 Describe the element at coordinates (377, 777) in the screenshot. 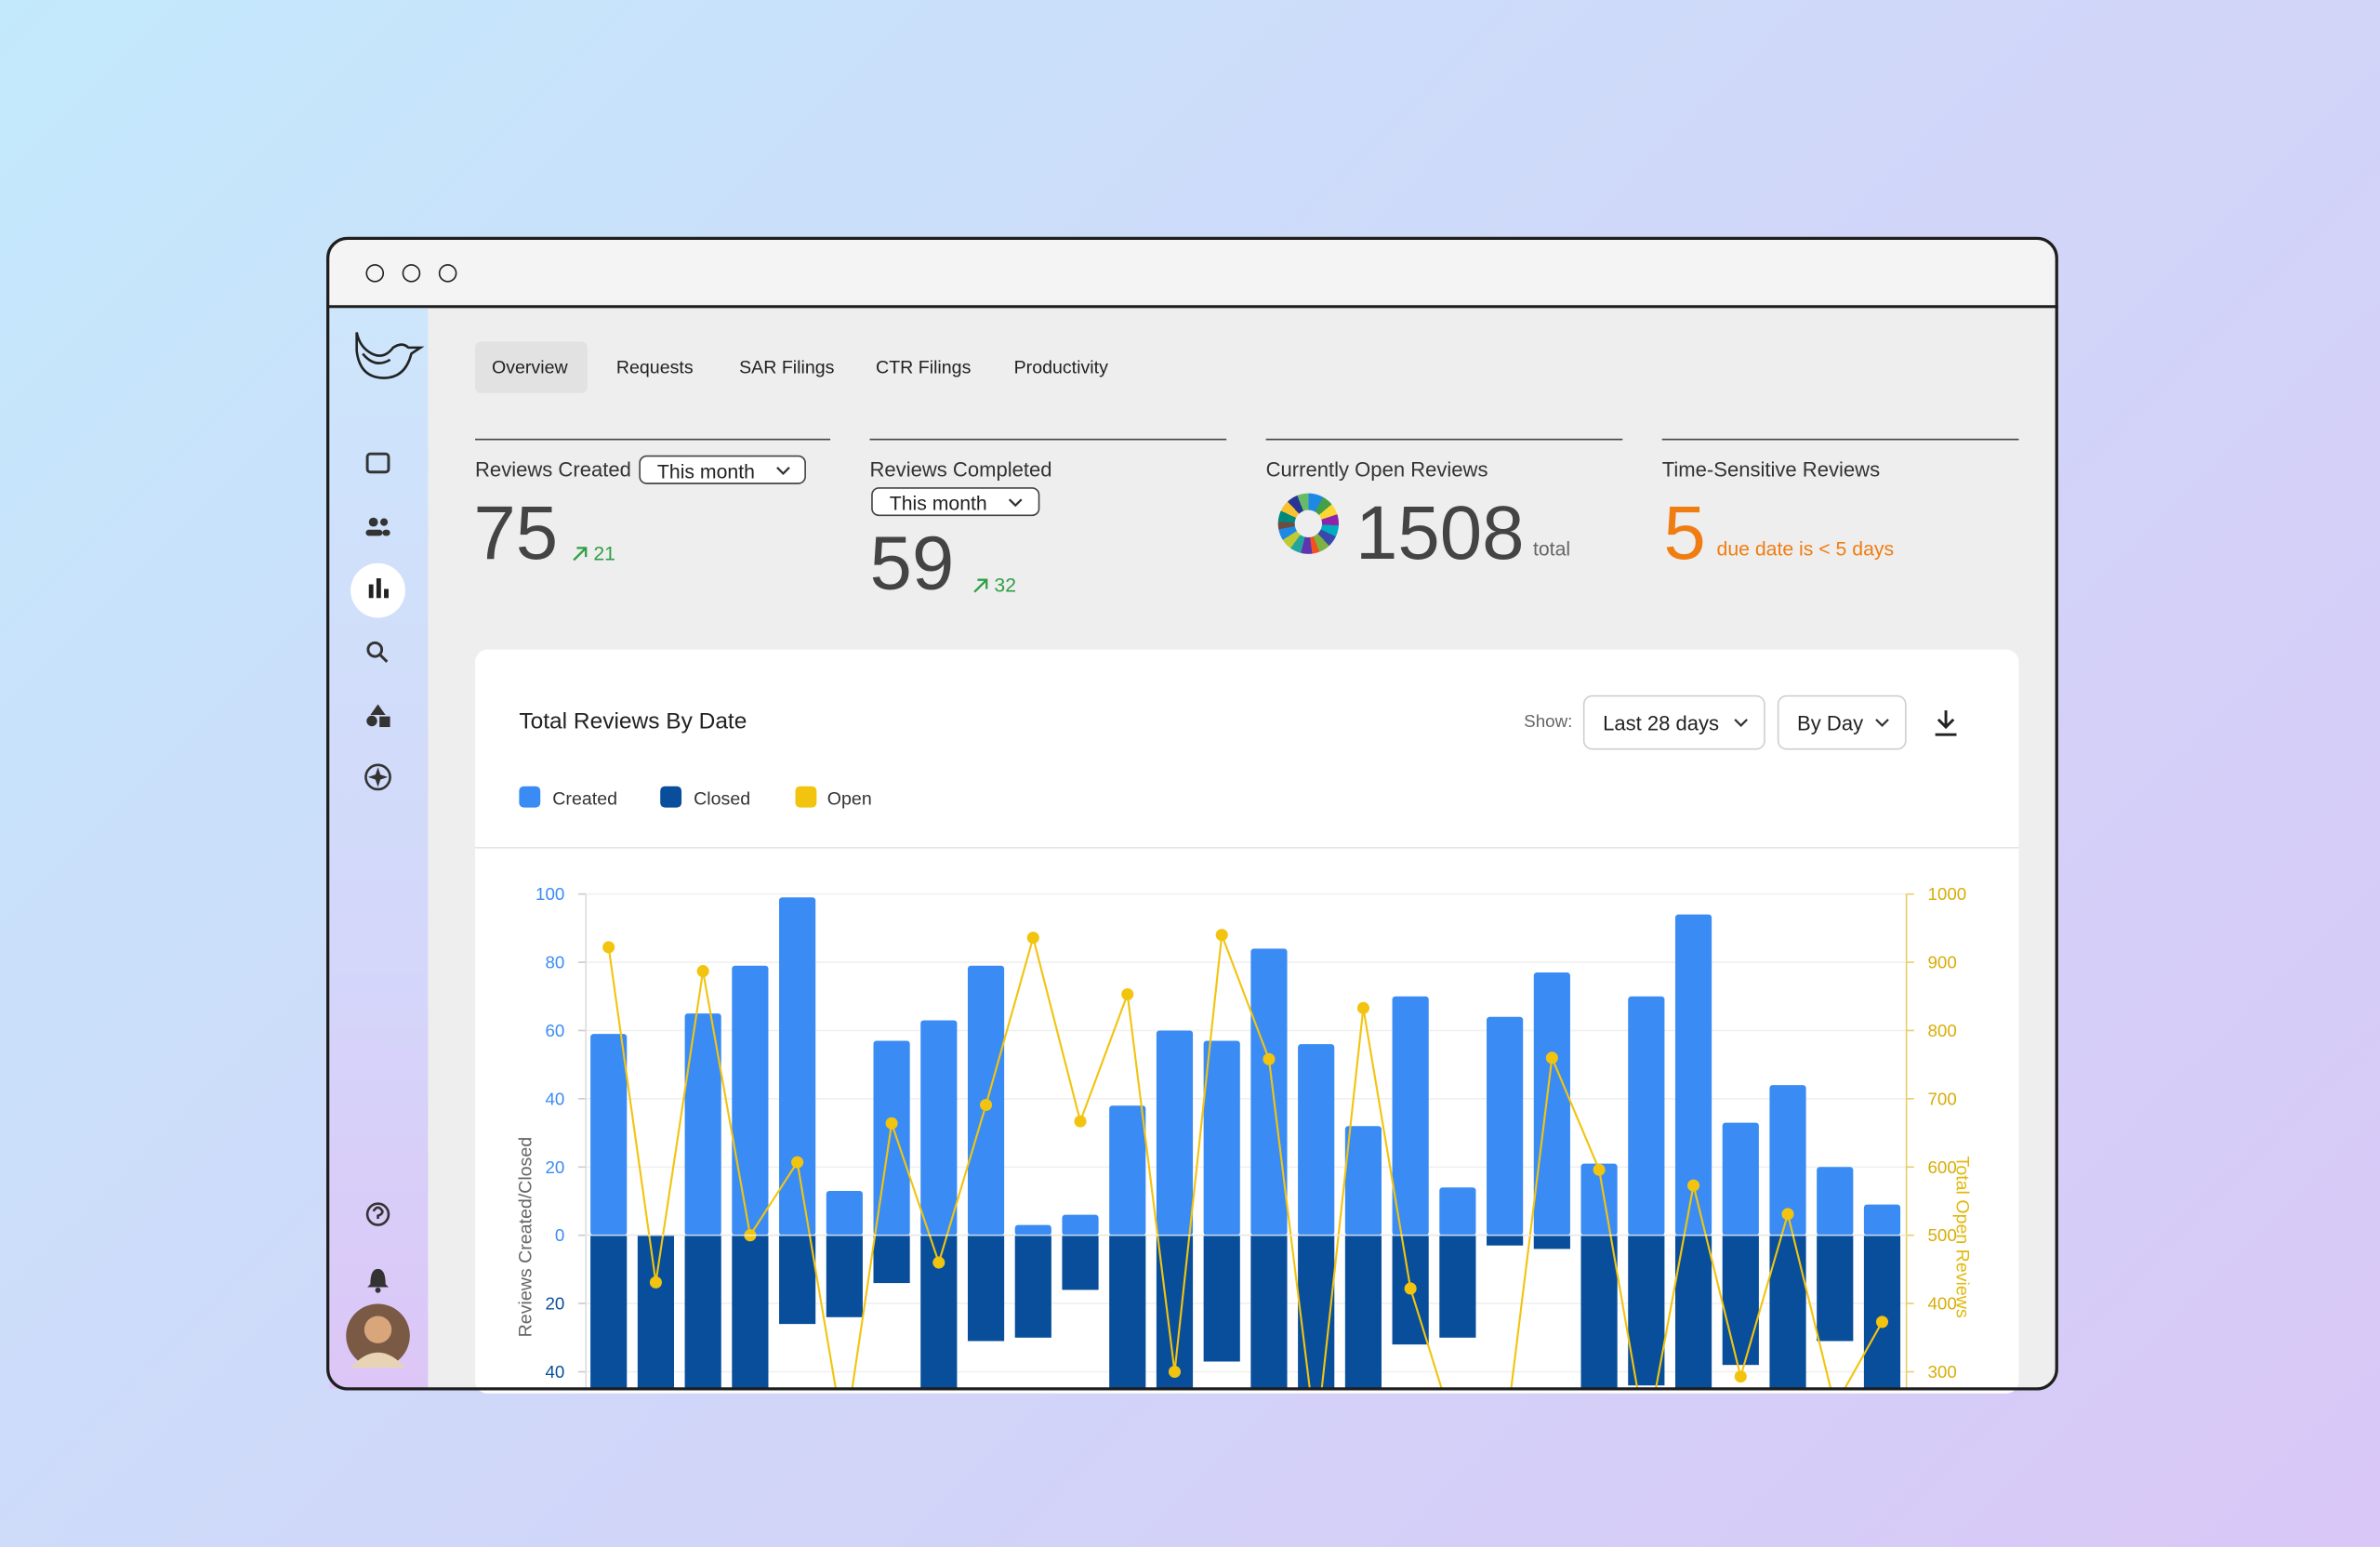

I see `ai-icon` at that location.